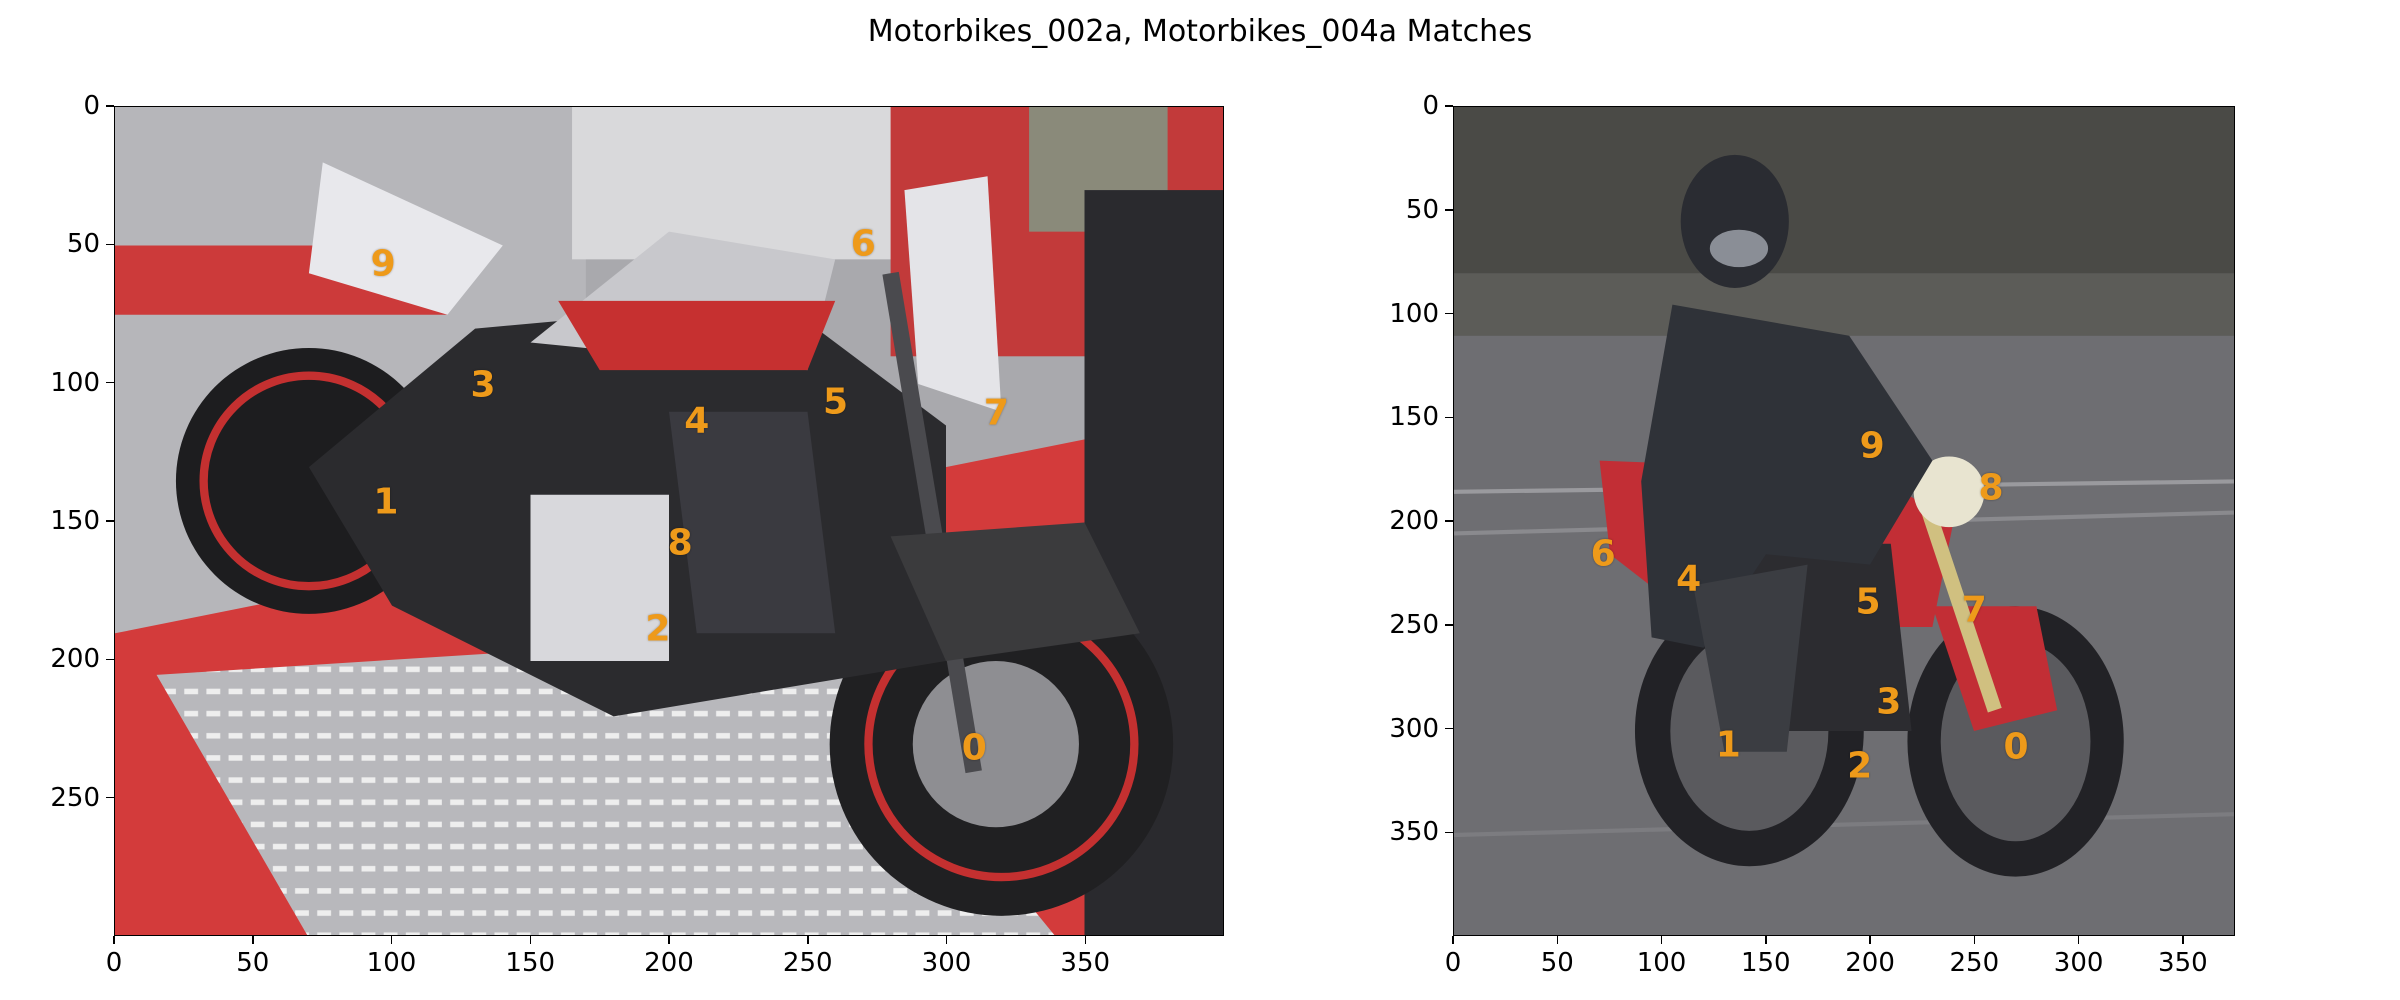 The height and width of the screenshot is (1000, 2400). Describe the element at coordinates (1414, 728) in the screenshot. I see `y-tick-label: 300` at that location.